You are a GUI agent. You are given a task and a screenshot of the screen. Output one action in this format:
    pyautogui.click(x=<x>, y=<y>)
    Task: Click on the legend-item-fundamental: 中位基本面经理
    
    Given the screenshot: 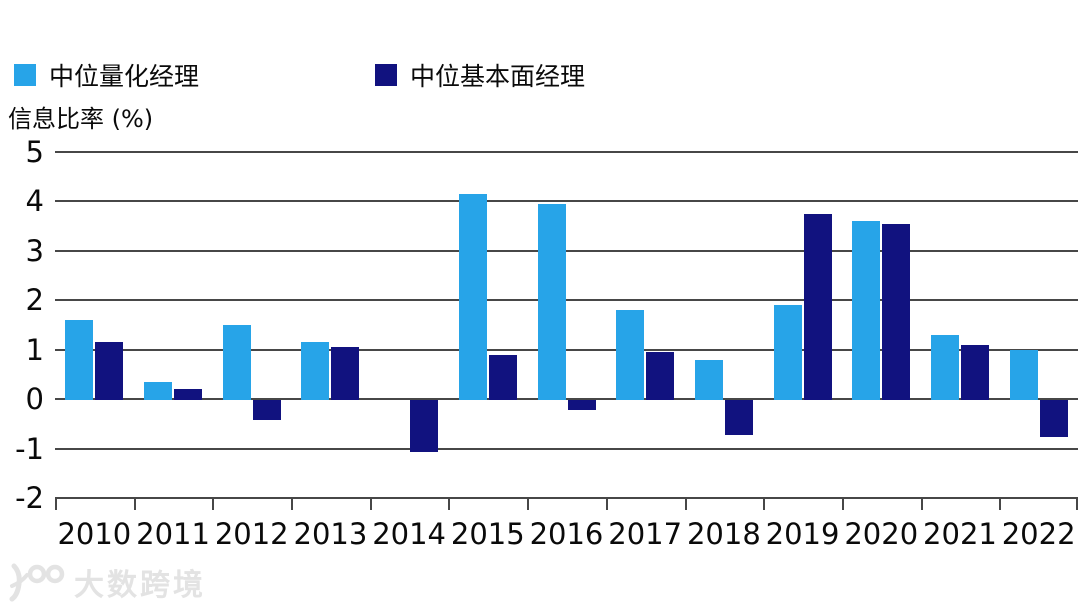 What is the action you would take?
    pyautogui.click(x=480, y=75)
    